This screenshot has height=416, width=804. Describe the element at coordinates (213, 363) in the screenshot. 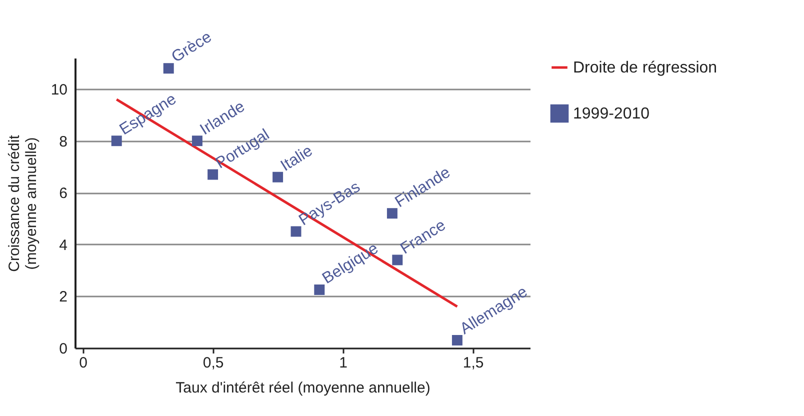

I see `x-tick-label: 0,5` at that location.